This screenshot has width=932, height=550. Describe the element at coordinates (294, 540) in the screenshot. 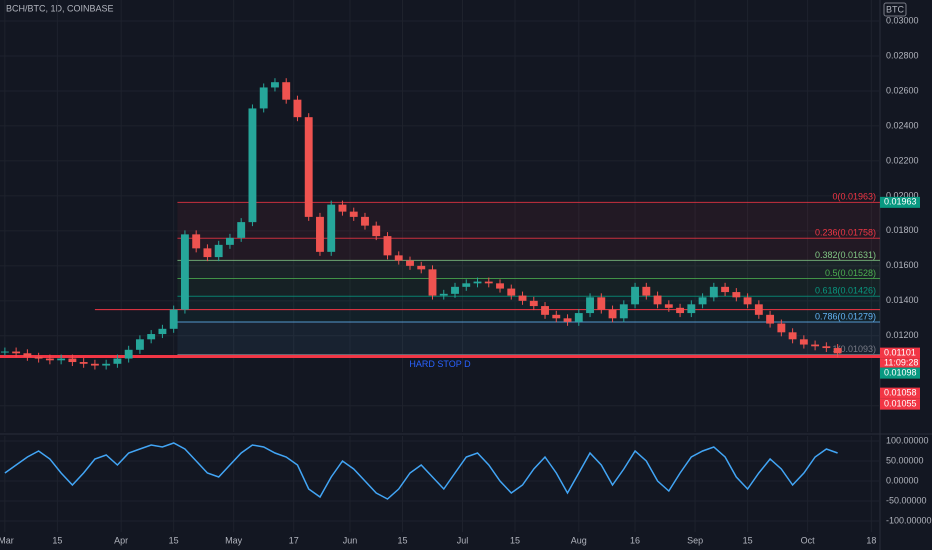

I see `x-tick-label: 17` at that location.